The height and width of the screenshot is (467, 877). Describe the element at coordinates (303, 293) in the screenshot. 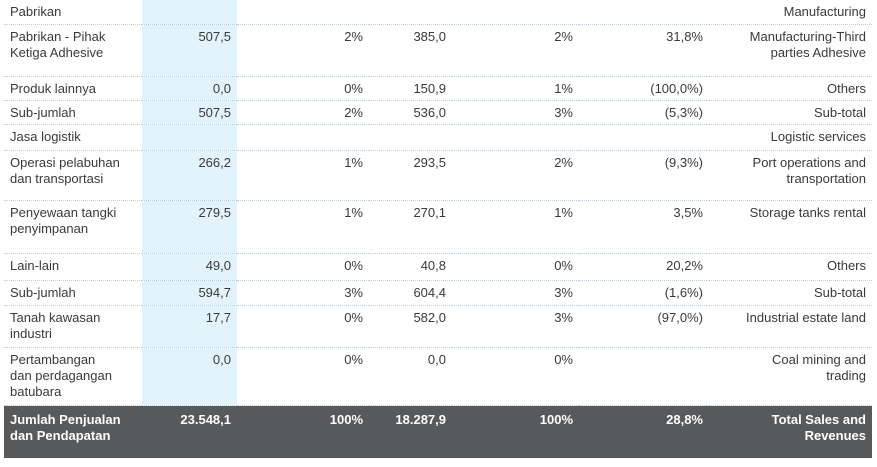

I see `share-current: 3%` at that location.